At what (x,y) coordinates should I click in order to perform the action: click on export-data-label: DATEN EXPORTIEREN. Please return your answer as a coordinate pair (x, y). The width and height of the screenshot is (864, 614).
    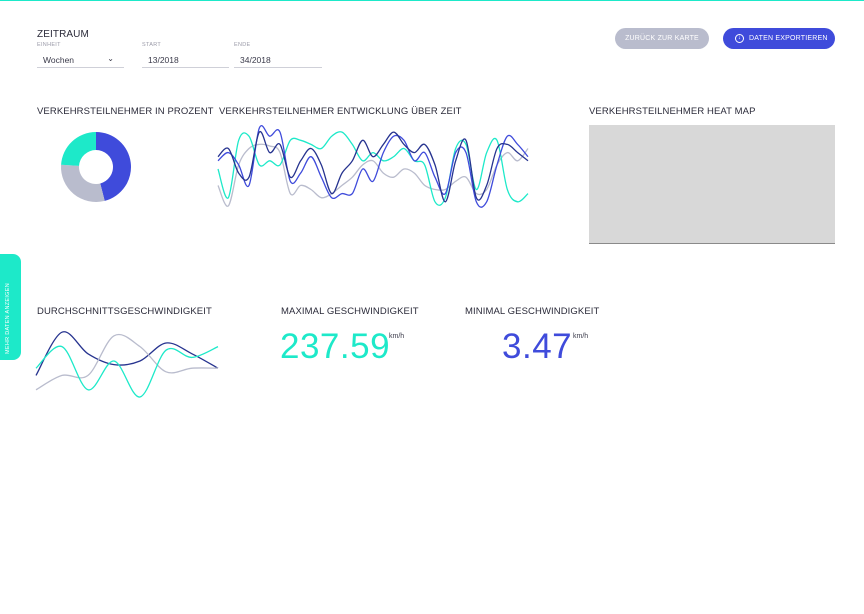
    Looking at the image, I should click on (788, 38).